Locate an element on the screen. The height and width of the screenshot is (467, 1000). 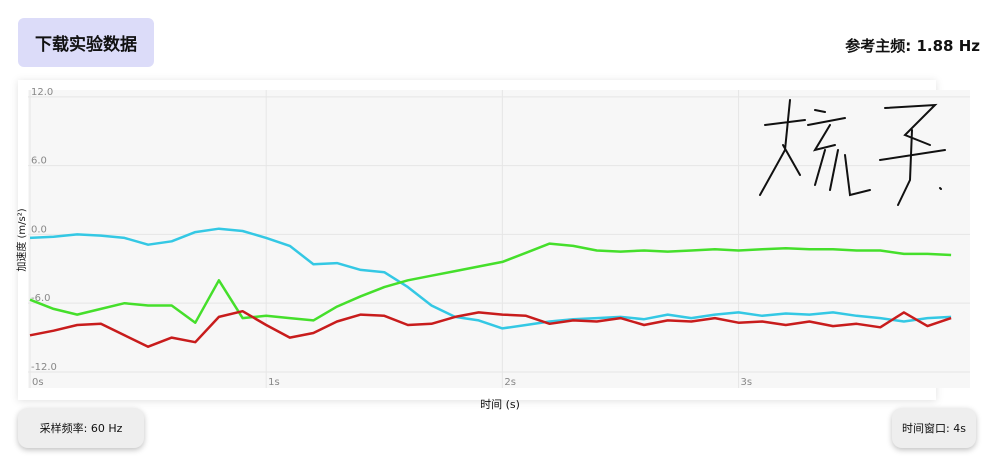
download-button: 下载实验数据 is located at coordinates (86, 42).